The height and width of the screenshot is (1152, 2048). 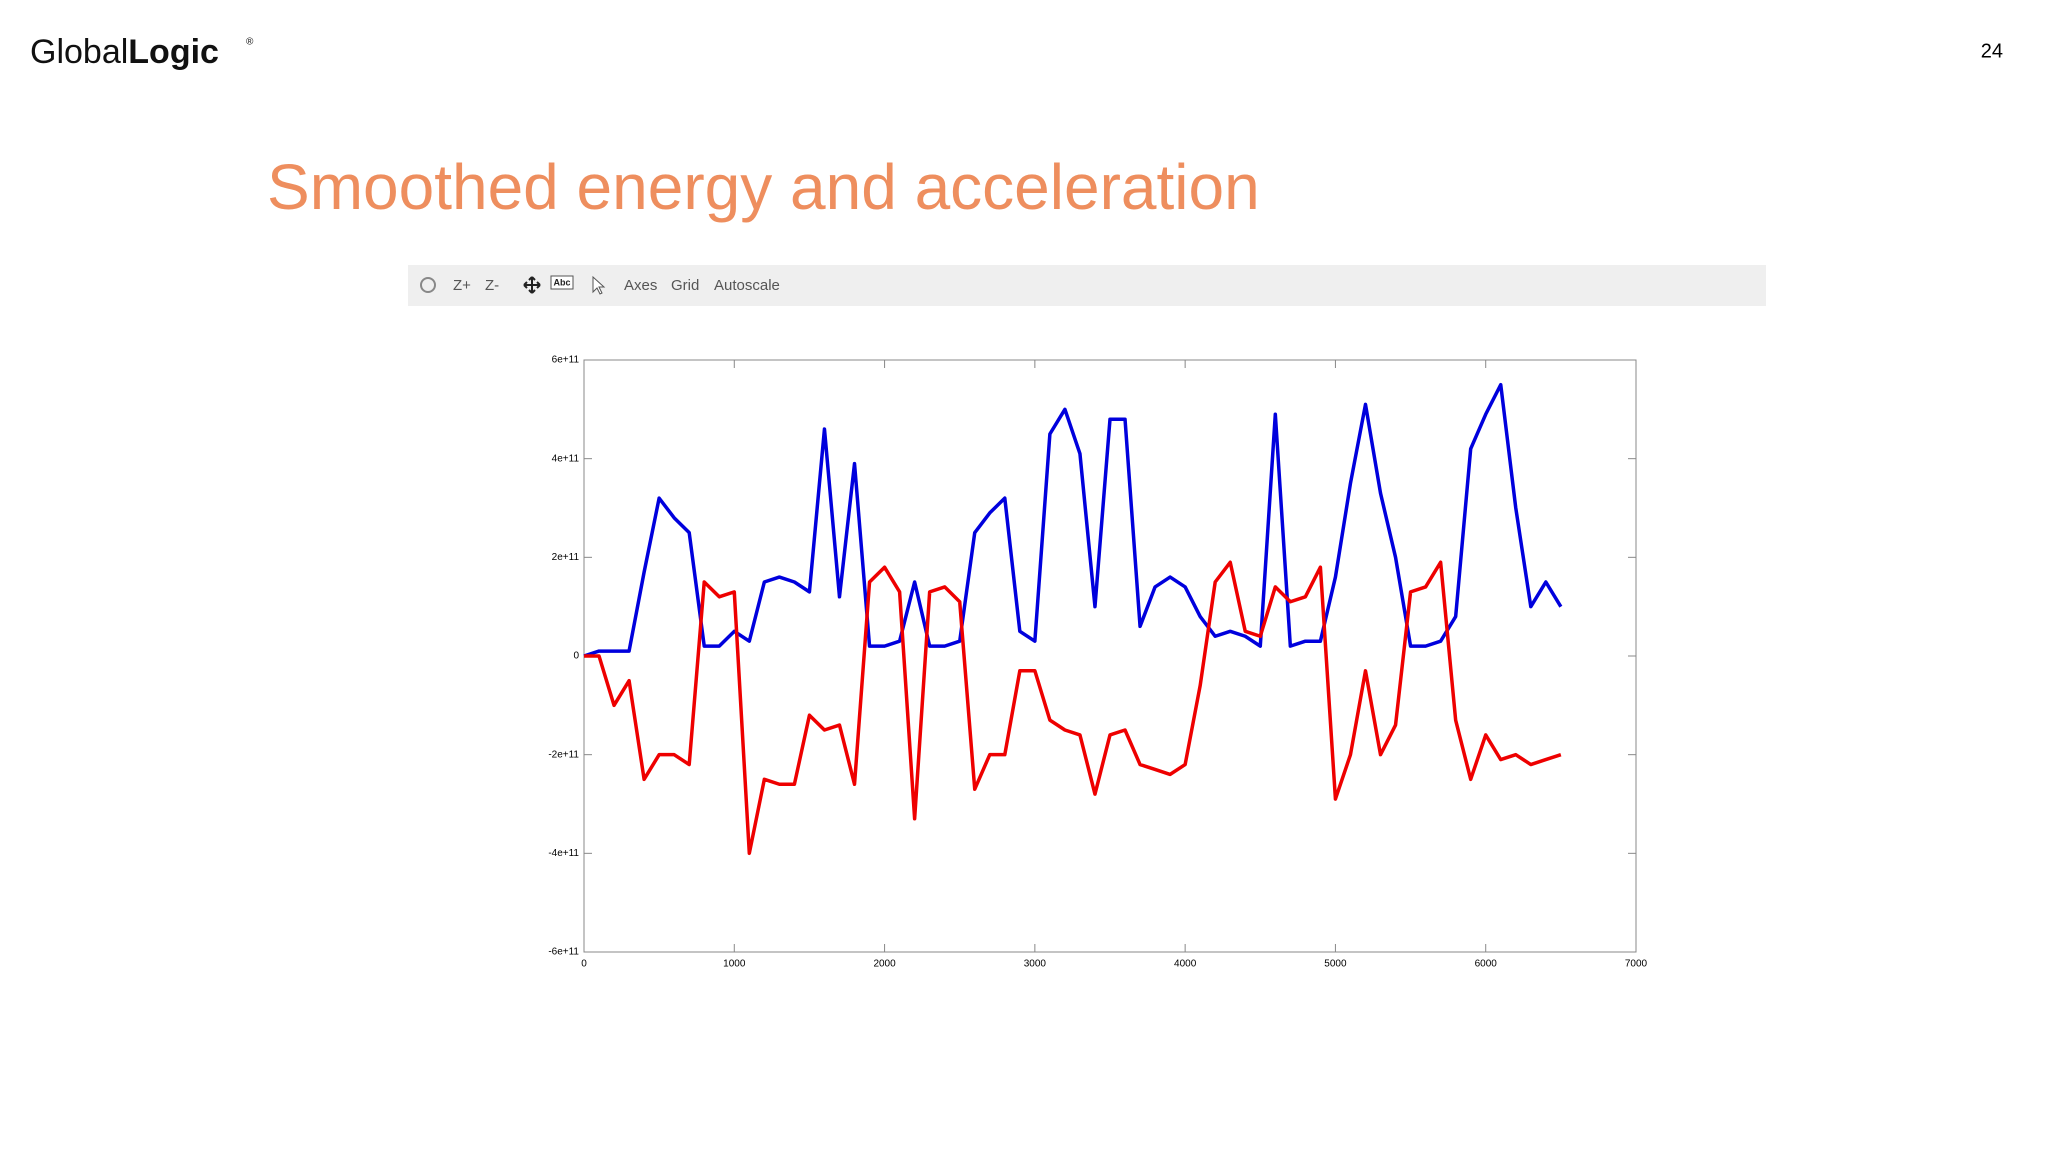 I want to click on x-tick-label: 0, so click(x=584, y=964).